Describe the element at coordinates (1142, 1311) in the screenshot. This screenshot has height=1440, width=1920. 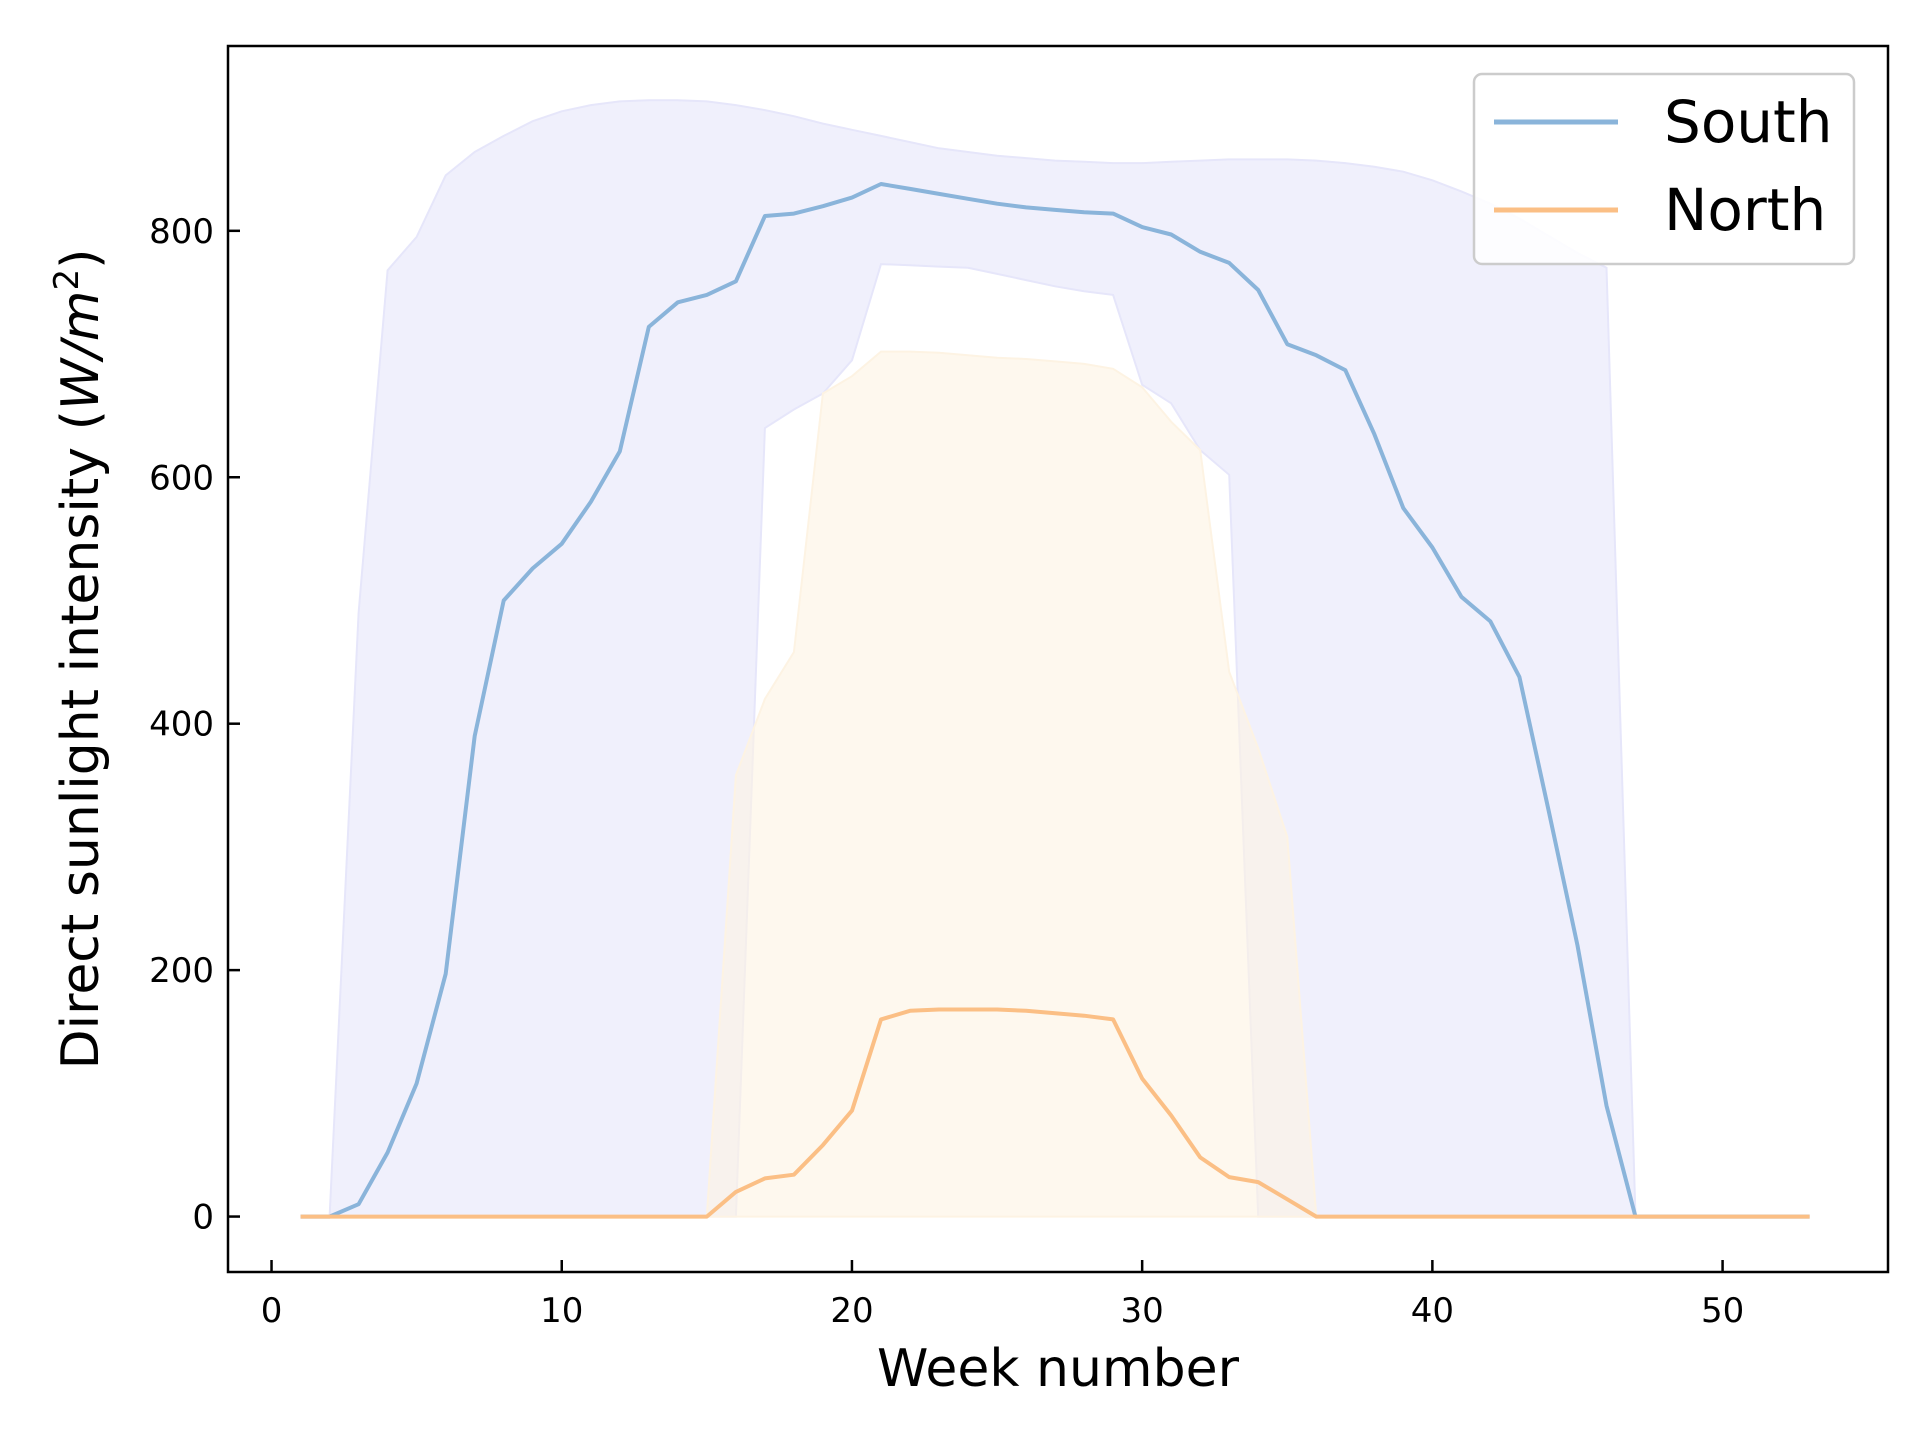
I see `x-tick-label: 30` at that location.